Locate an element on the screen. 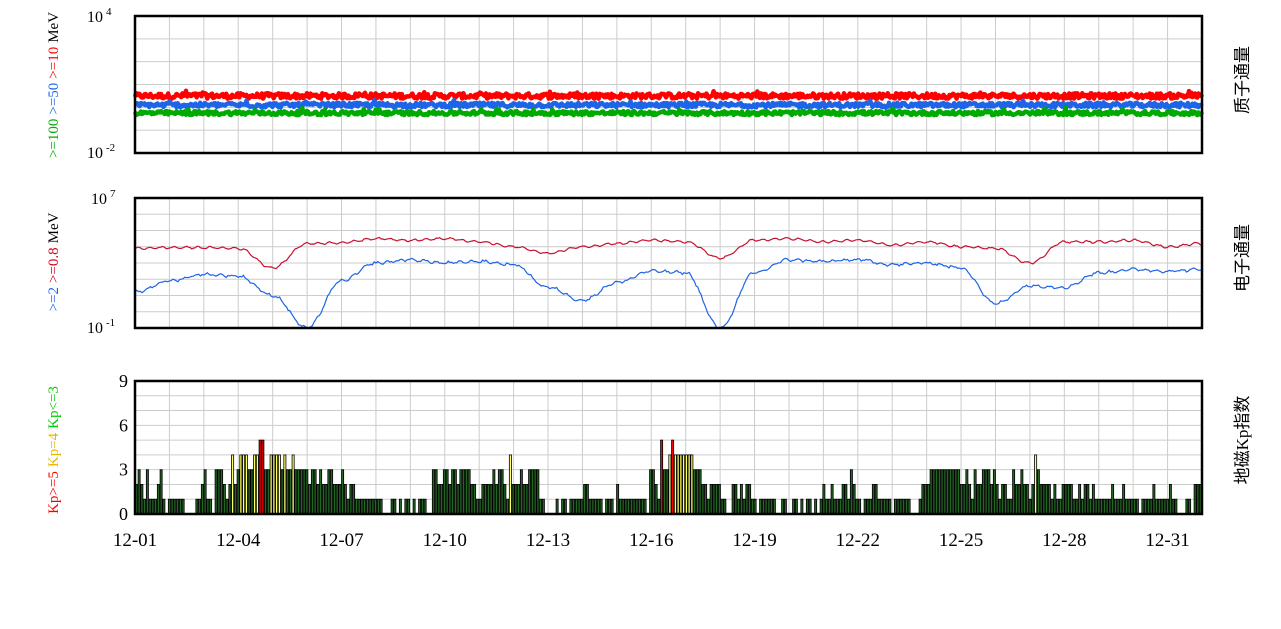 The image size is (1281, 629). electron-ytick-bottom: 10 -1 is located at coordinates (101, 327).